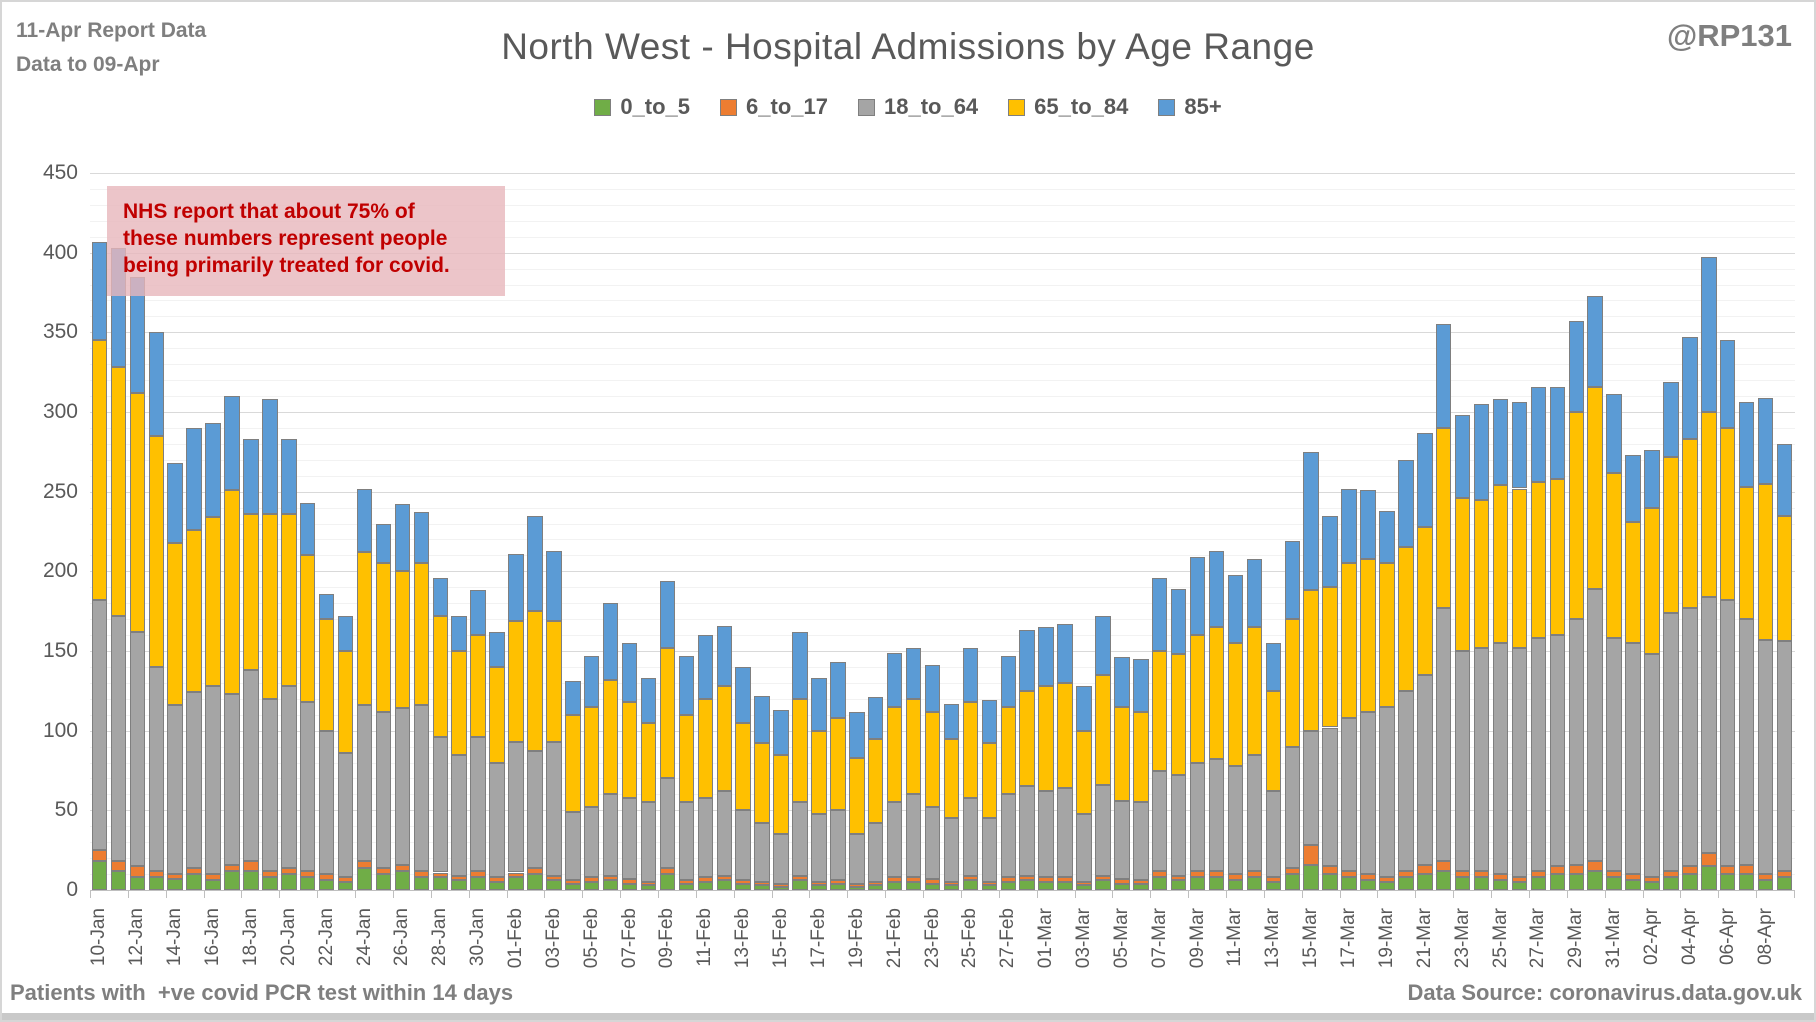 This screenshot has height=1022, width=1816. I want to click on bar-06-Mar, so click(1141, 531).